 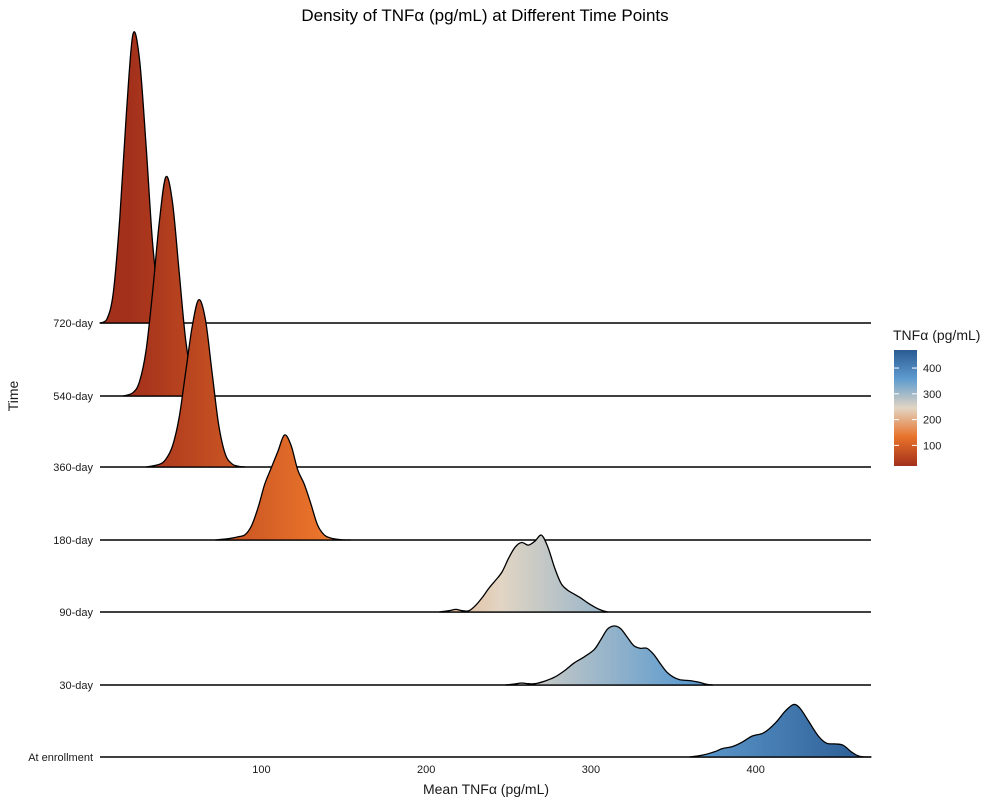 What do you see at coordinates (76, 613) in the screenshot?
I see `y-tick-label: 90-day` at bounding box center [76, 613].